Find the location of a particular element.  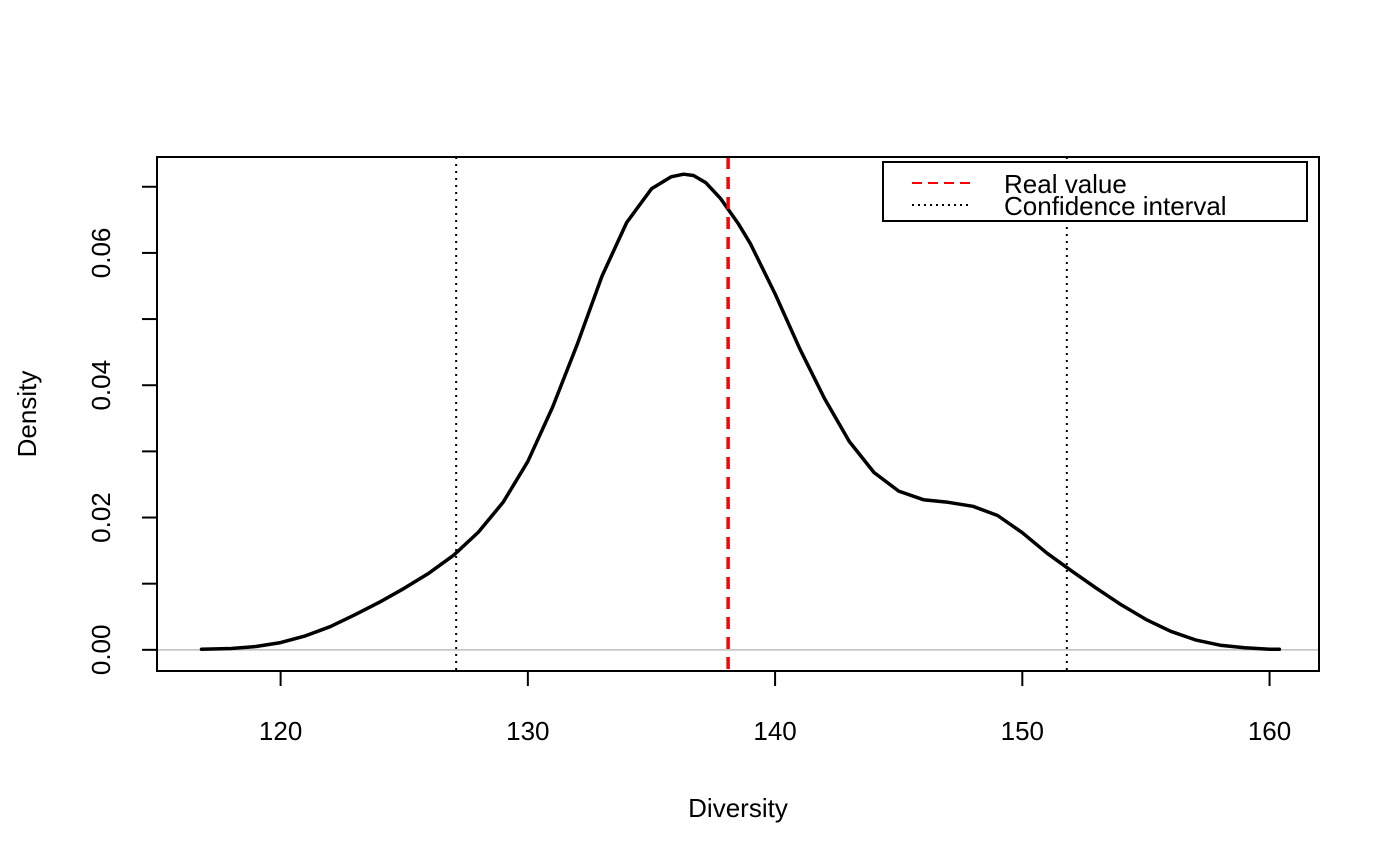

x-tick-label: 140 is located at coordinates (774, 731).